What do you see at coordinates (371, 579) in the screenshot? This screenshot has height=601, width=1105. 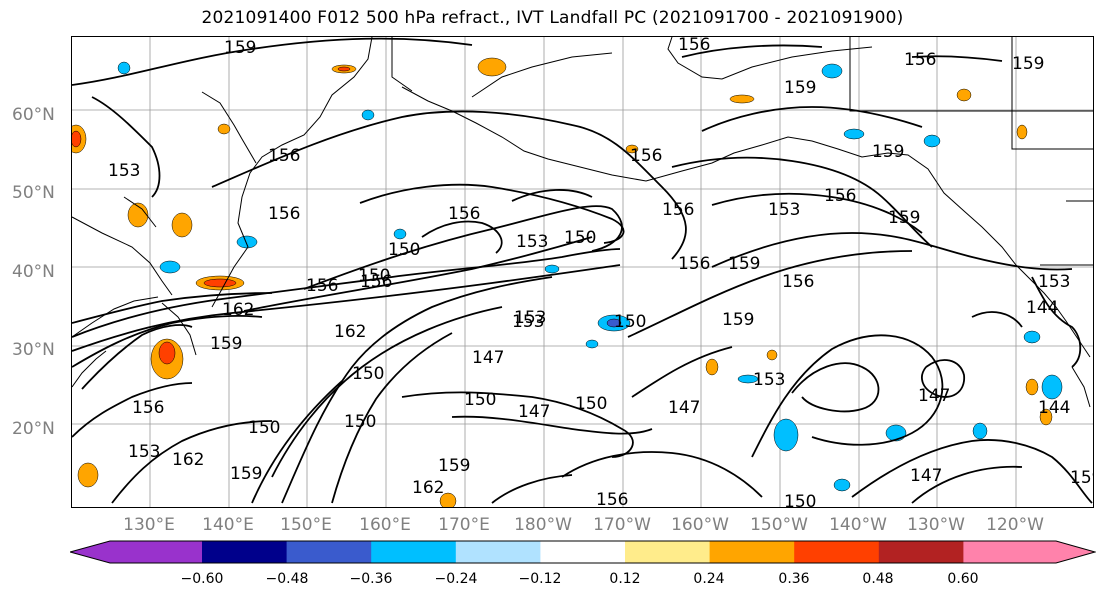 I see `colorbar-tick: −0.36` at bounding box center [371, 579].